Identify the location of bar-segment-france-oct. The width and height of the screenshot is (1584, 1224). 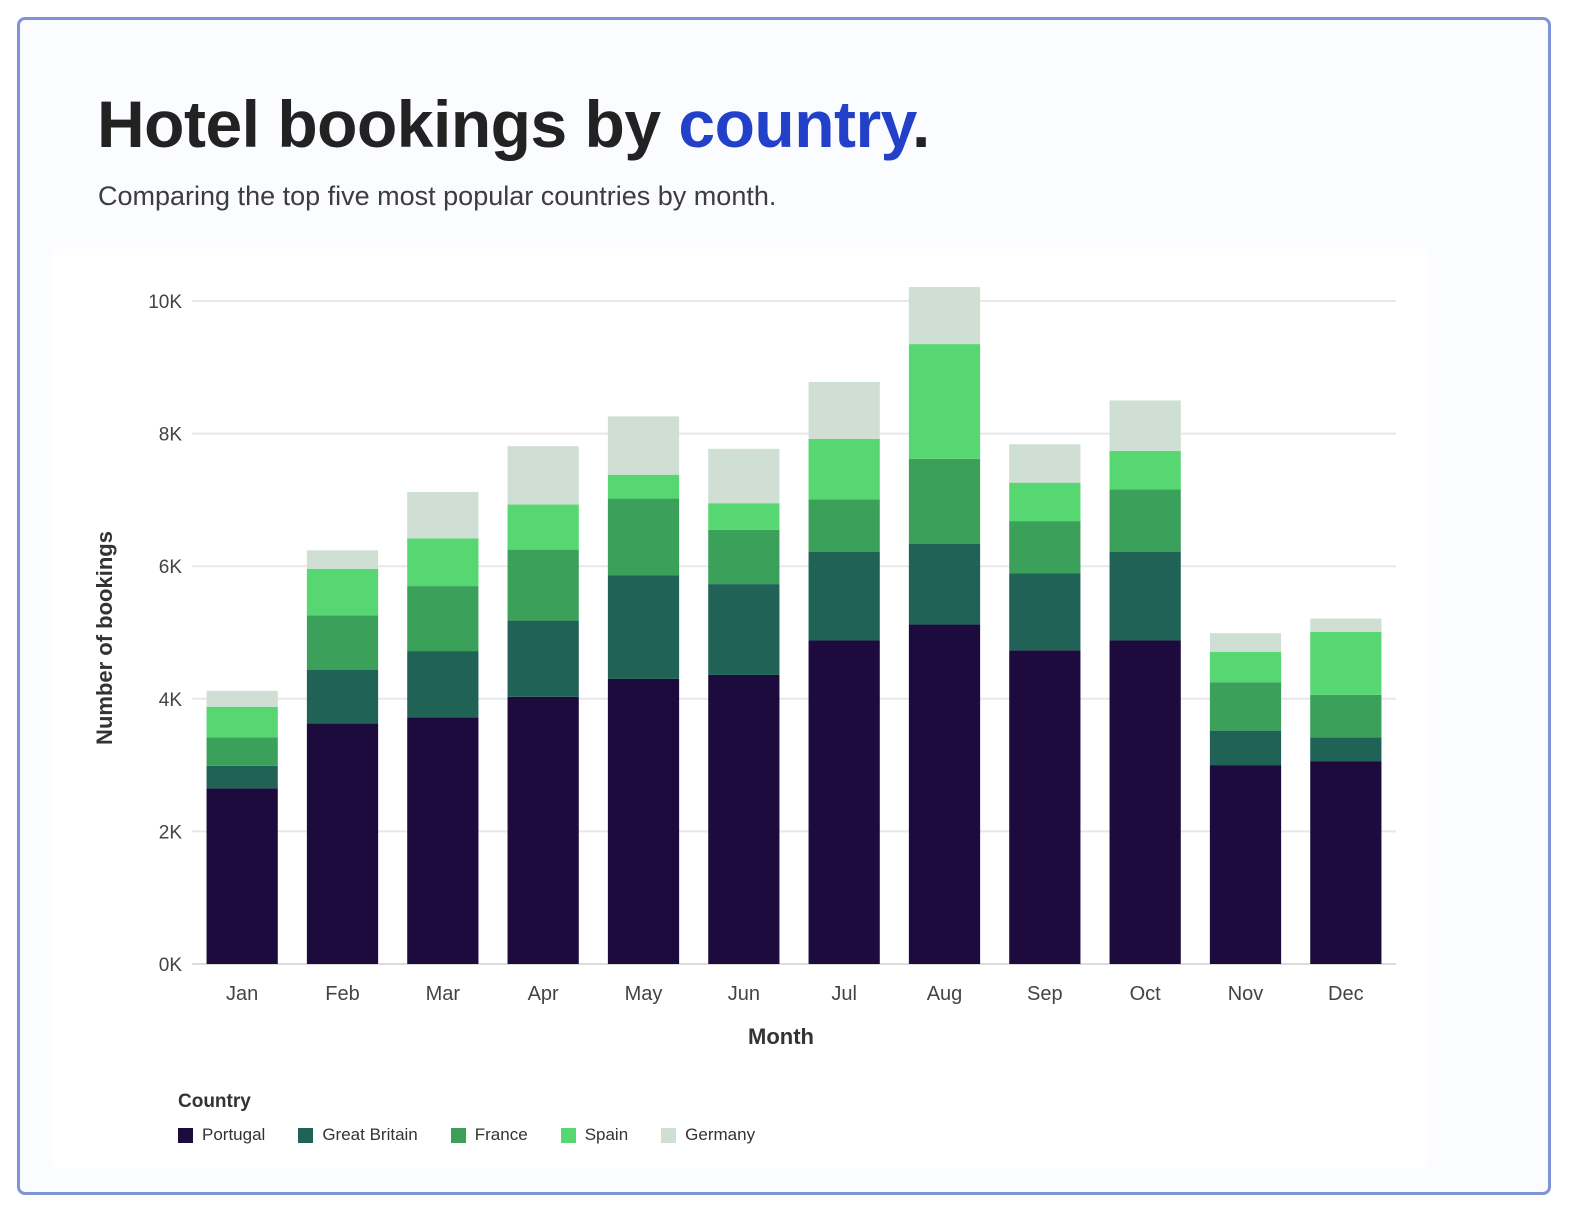
(1145, 520).